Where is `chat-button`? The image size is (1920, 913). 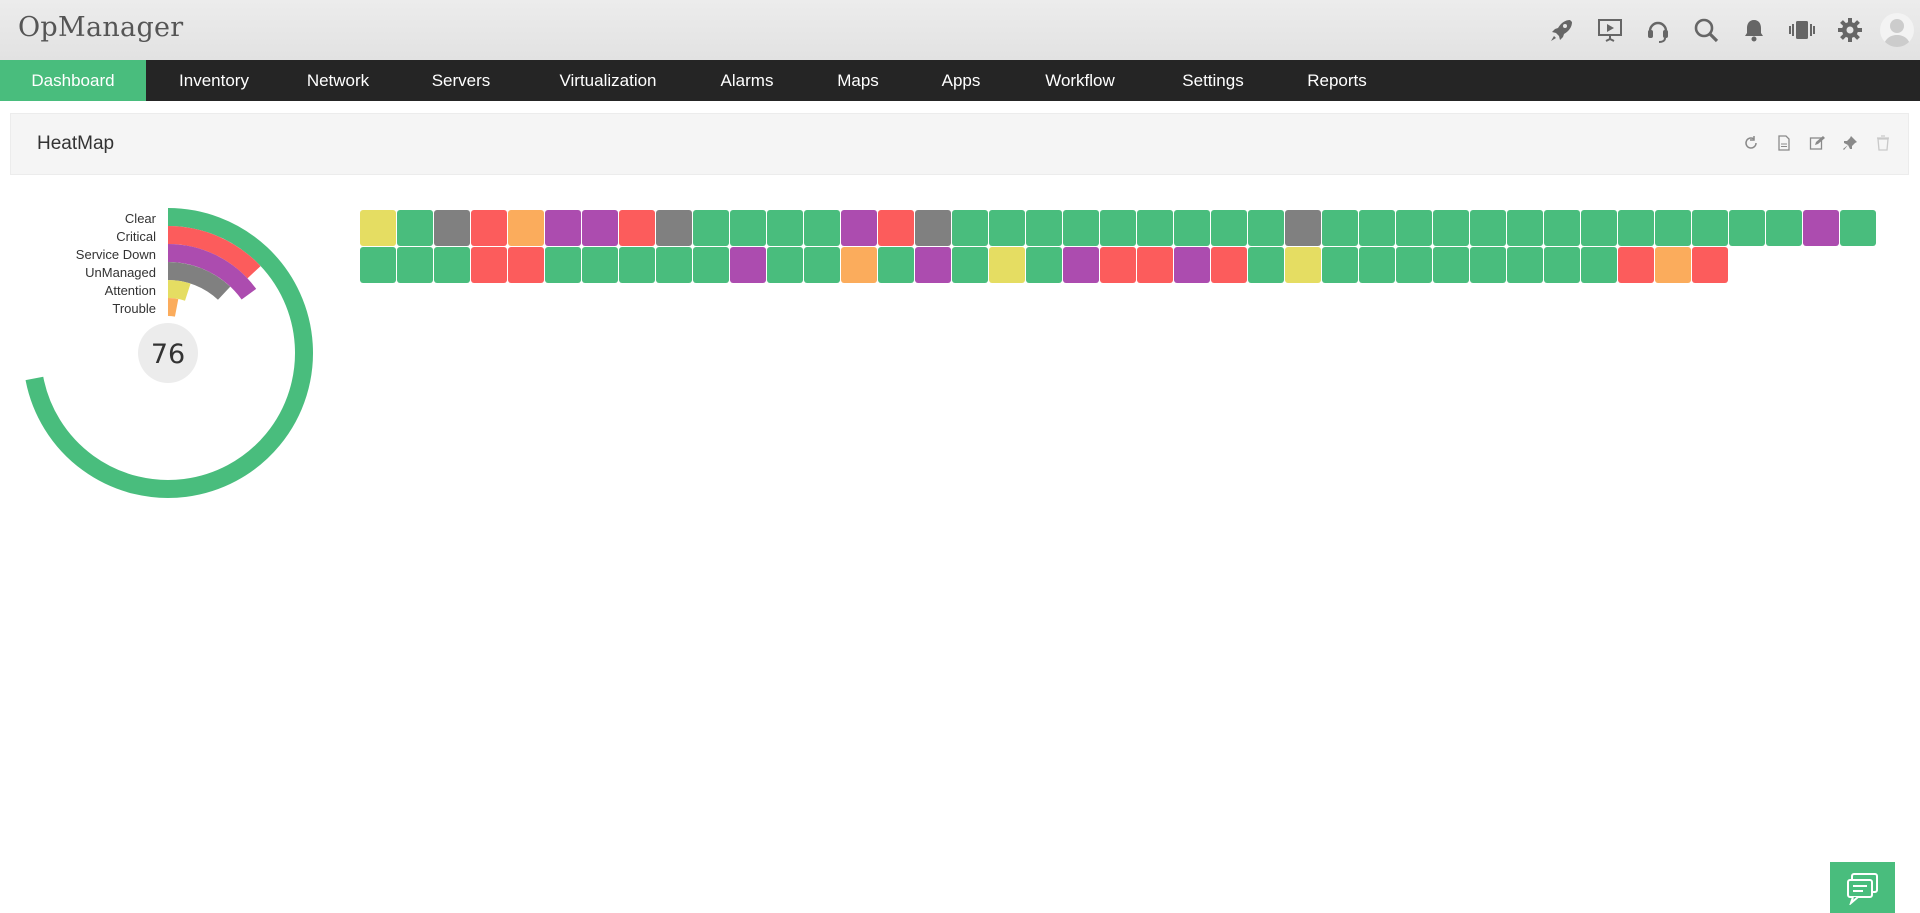
chat-button is located at coordinates (1862, 887).